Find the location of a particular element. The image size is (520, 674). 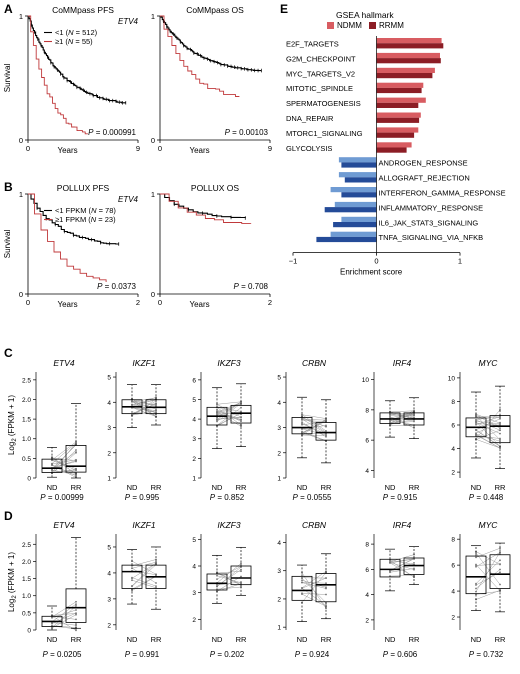

gene-title: IRF4 is located at coordinates (402, 363).